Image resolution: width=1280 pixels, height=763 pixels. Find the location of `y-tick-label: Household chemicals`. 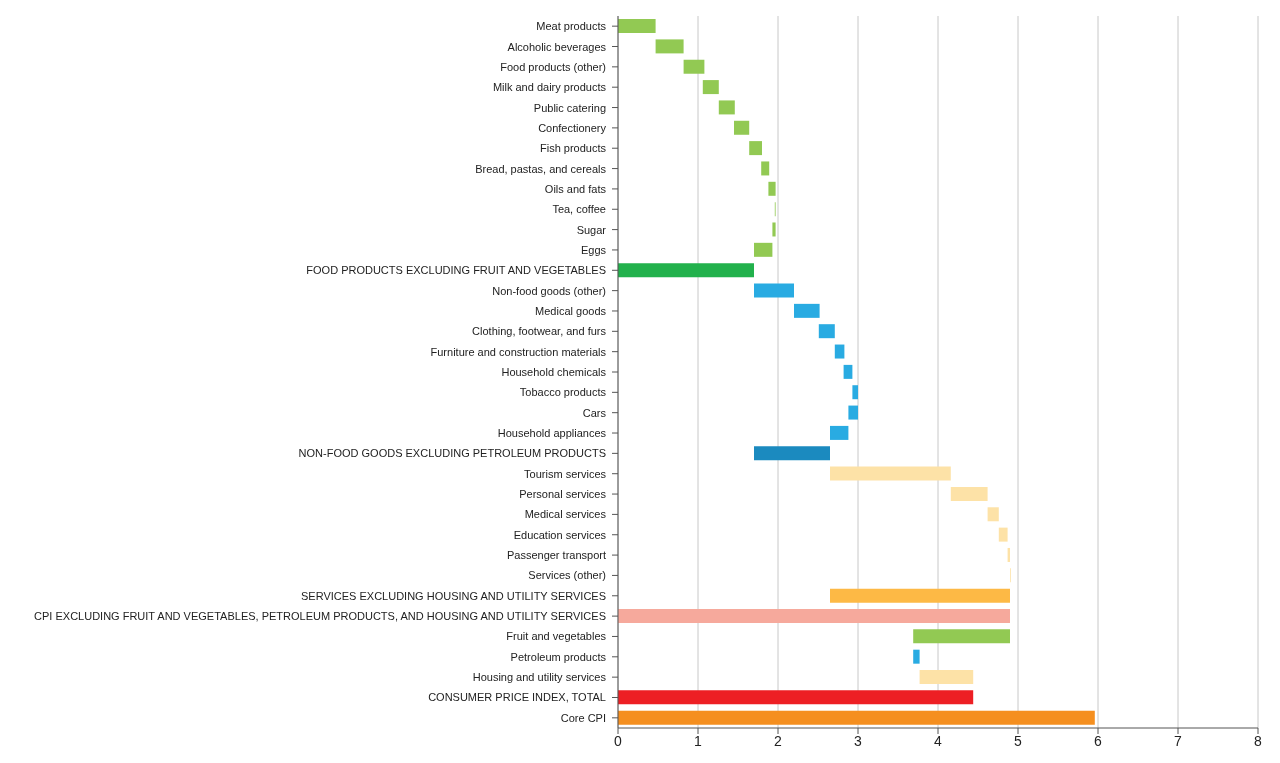

y-tick-label: Household chemicals is located at coordinates (554, 372).